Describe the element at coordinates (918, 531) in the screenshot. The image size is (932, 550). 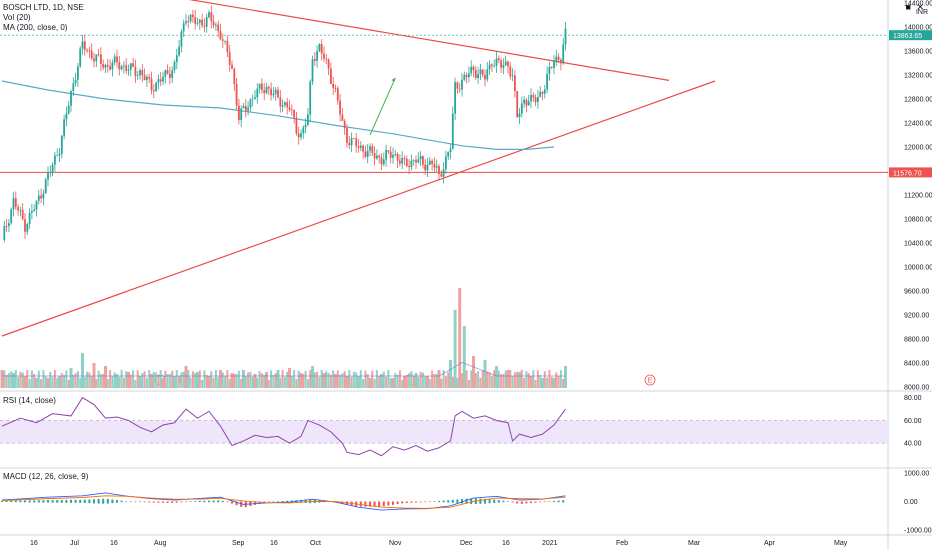
I see `macd-tick-label: -1000.00` at that location.